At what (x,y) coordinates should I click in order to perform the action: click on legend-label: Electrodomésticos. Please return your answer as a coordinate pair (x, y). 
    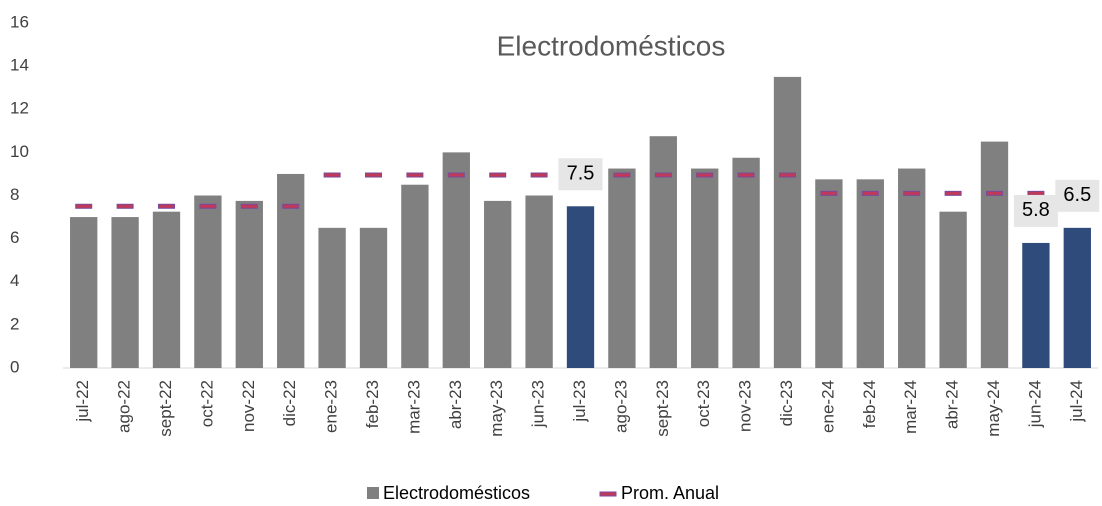
    Looking at the image, I should click on (456, 493).